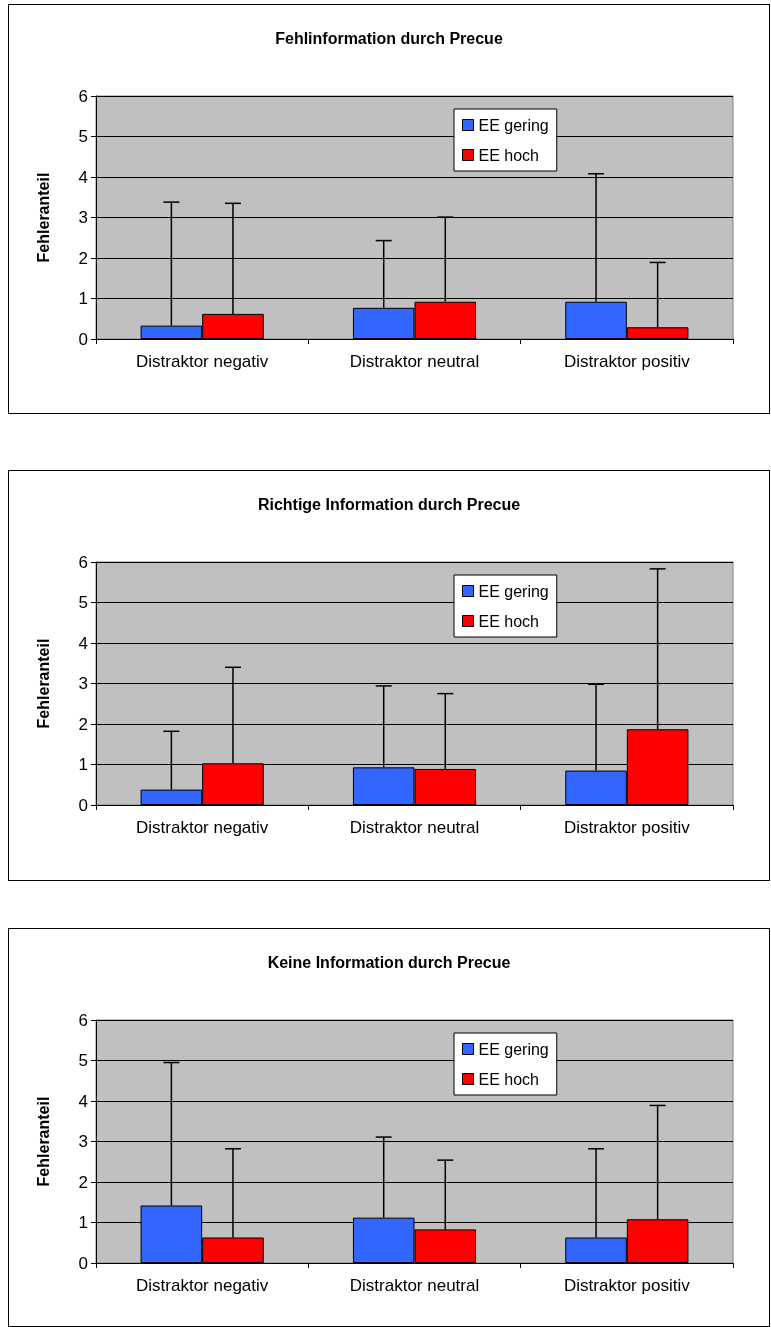  What do you see at coordinates (389, 962) in the screenshot?
I see `chart-title: Keine Information durch Precue` at bounding box center [389, 962].